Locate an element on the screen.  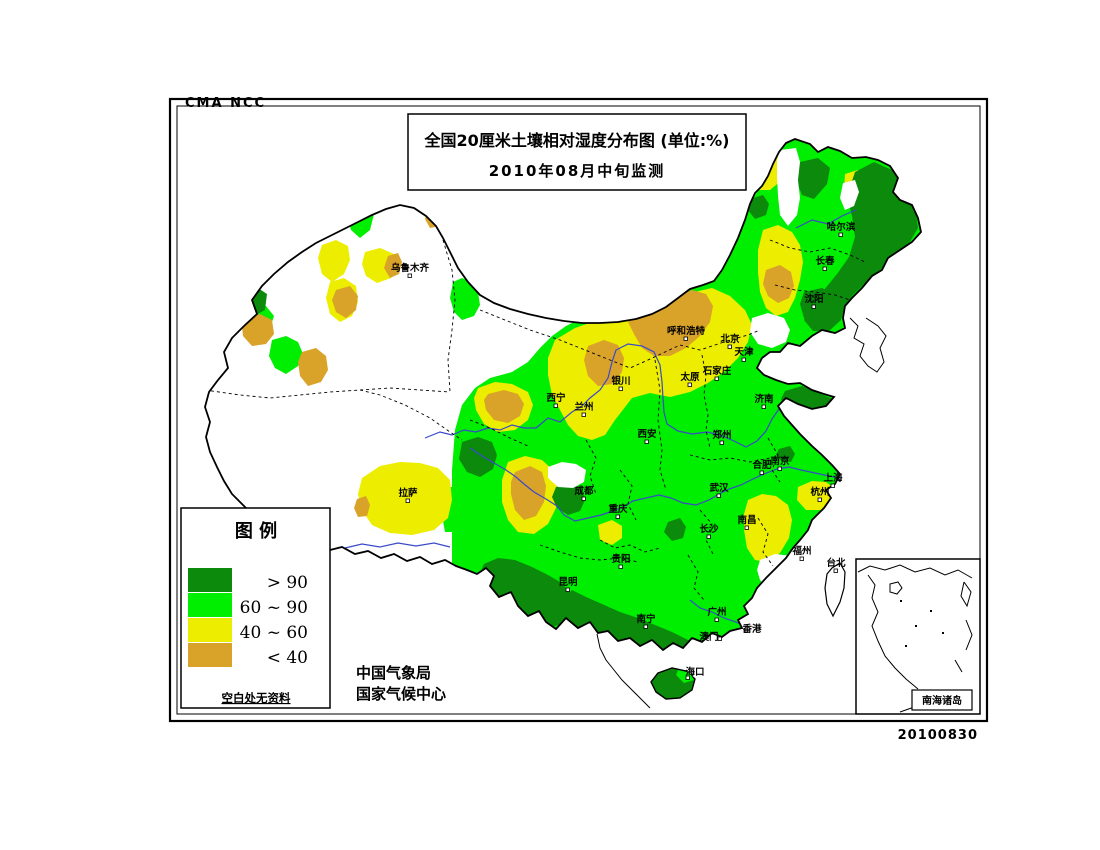
city-label: 太原 is located at coordinates (690, 379).